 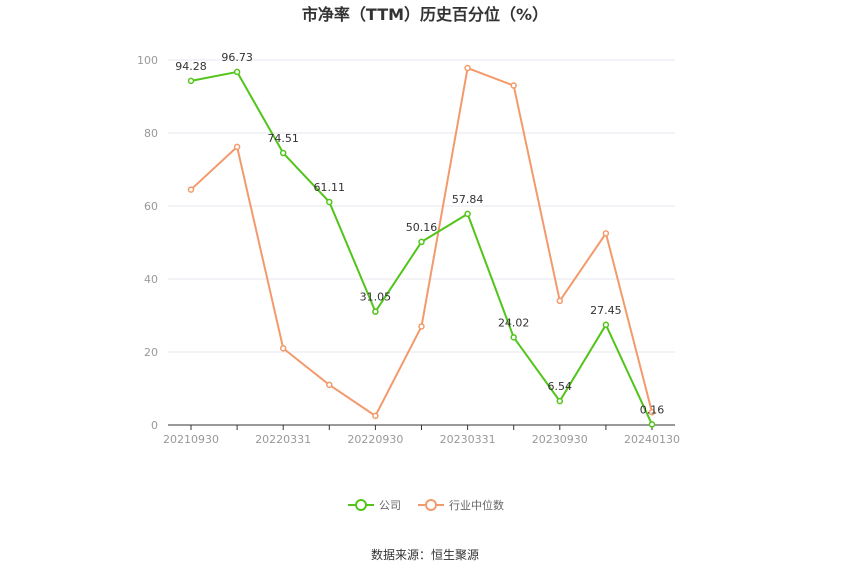 I want to click on data-label: 94.28, so click(x=191, y=66).